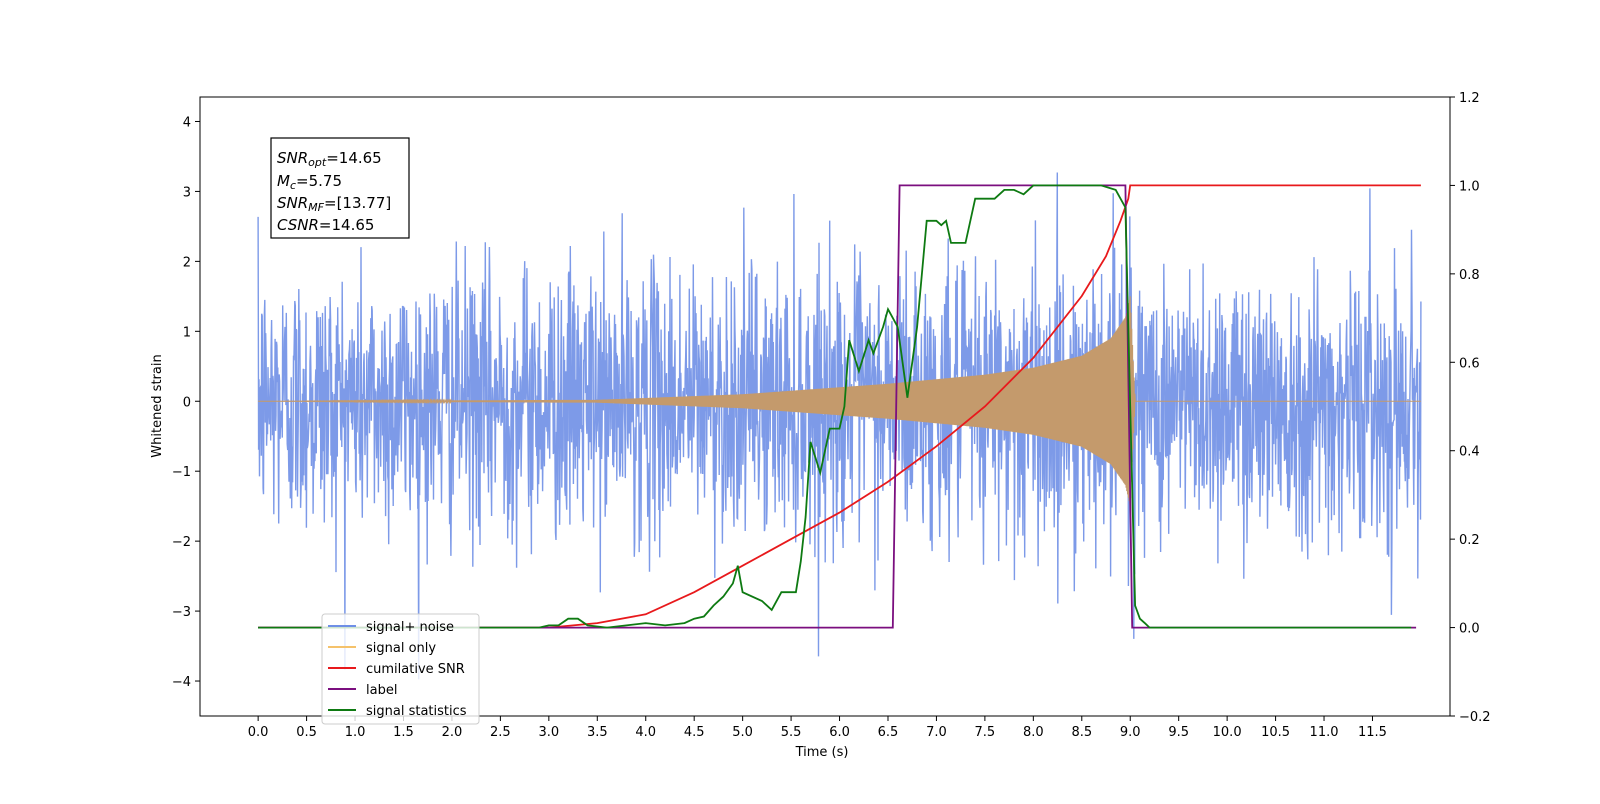 The height and width of the screenshot is (804, 1600). I want to click on x-tick-label: 9.5, so click(1178, 732).